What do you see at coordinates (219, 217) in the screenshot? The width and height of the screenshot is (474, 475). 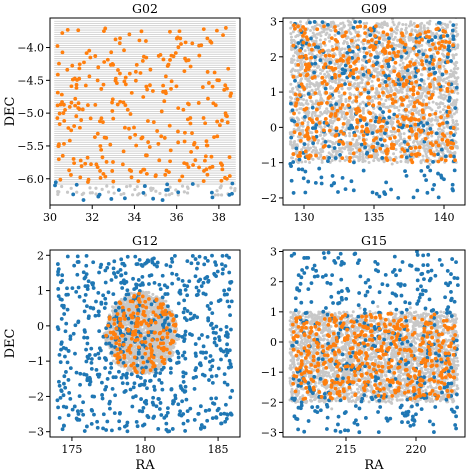 I see `x-tick-label: 38` at bounding box center [219, 217].